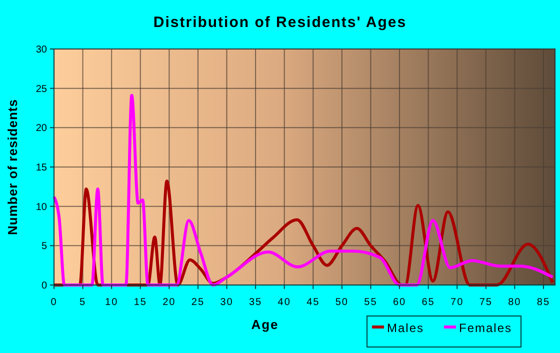 The width and height of the screenshot is (560, 353). Describe the element at coordinates (371, 302) in the screenshot. I see `x-tick-label: 55` at that location.